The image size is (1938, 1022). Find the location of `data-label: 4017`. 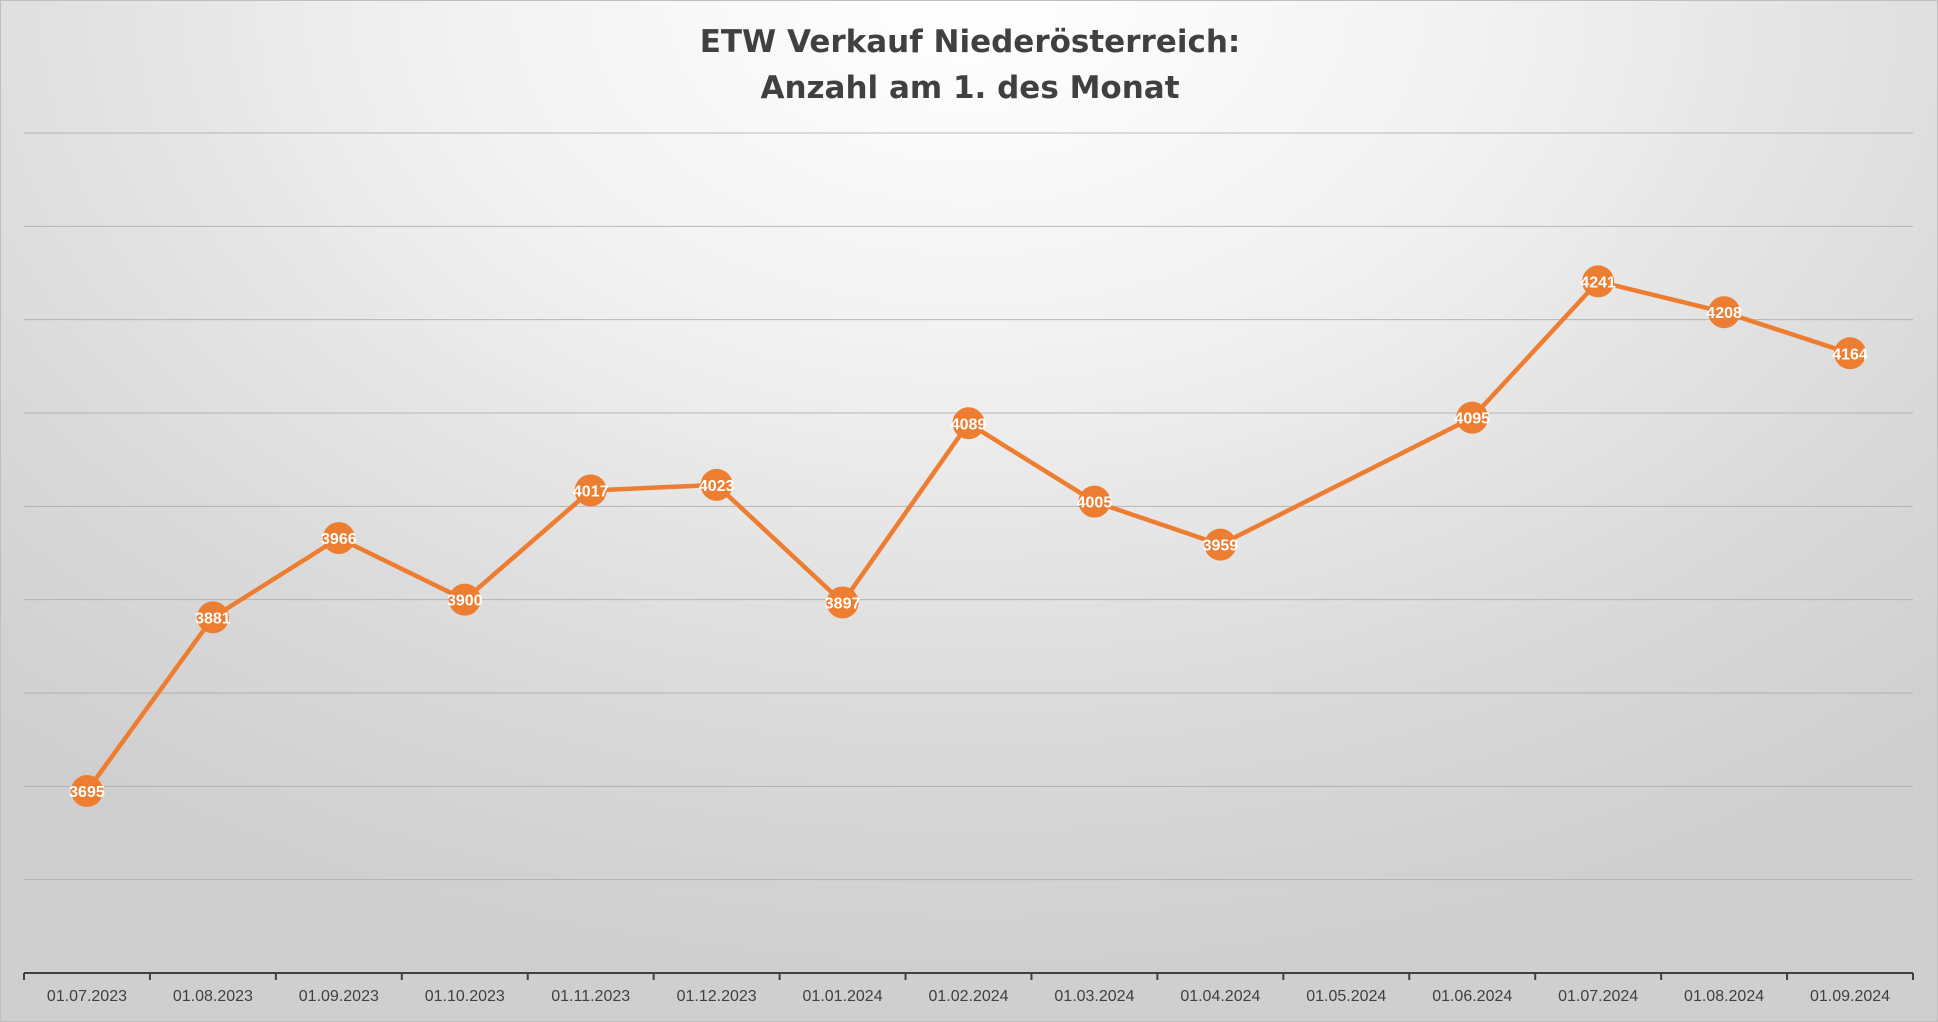

data-label: 4017 is located at coordinates (591, 491).